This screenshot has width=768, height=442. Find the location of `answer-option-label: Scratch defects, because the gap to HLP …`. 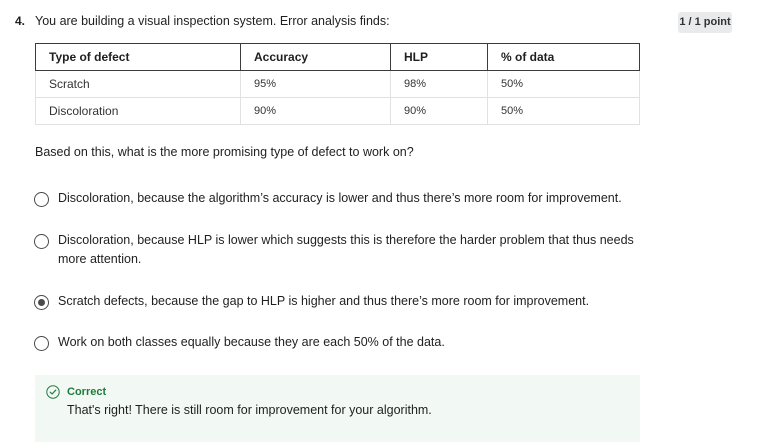

answer-option-label: Scratch defects, because the gap to HLP … is located at coordinates (324, 301).